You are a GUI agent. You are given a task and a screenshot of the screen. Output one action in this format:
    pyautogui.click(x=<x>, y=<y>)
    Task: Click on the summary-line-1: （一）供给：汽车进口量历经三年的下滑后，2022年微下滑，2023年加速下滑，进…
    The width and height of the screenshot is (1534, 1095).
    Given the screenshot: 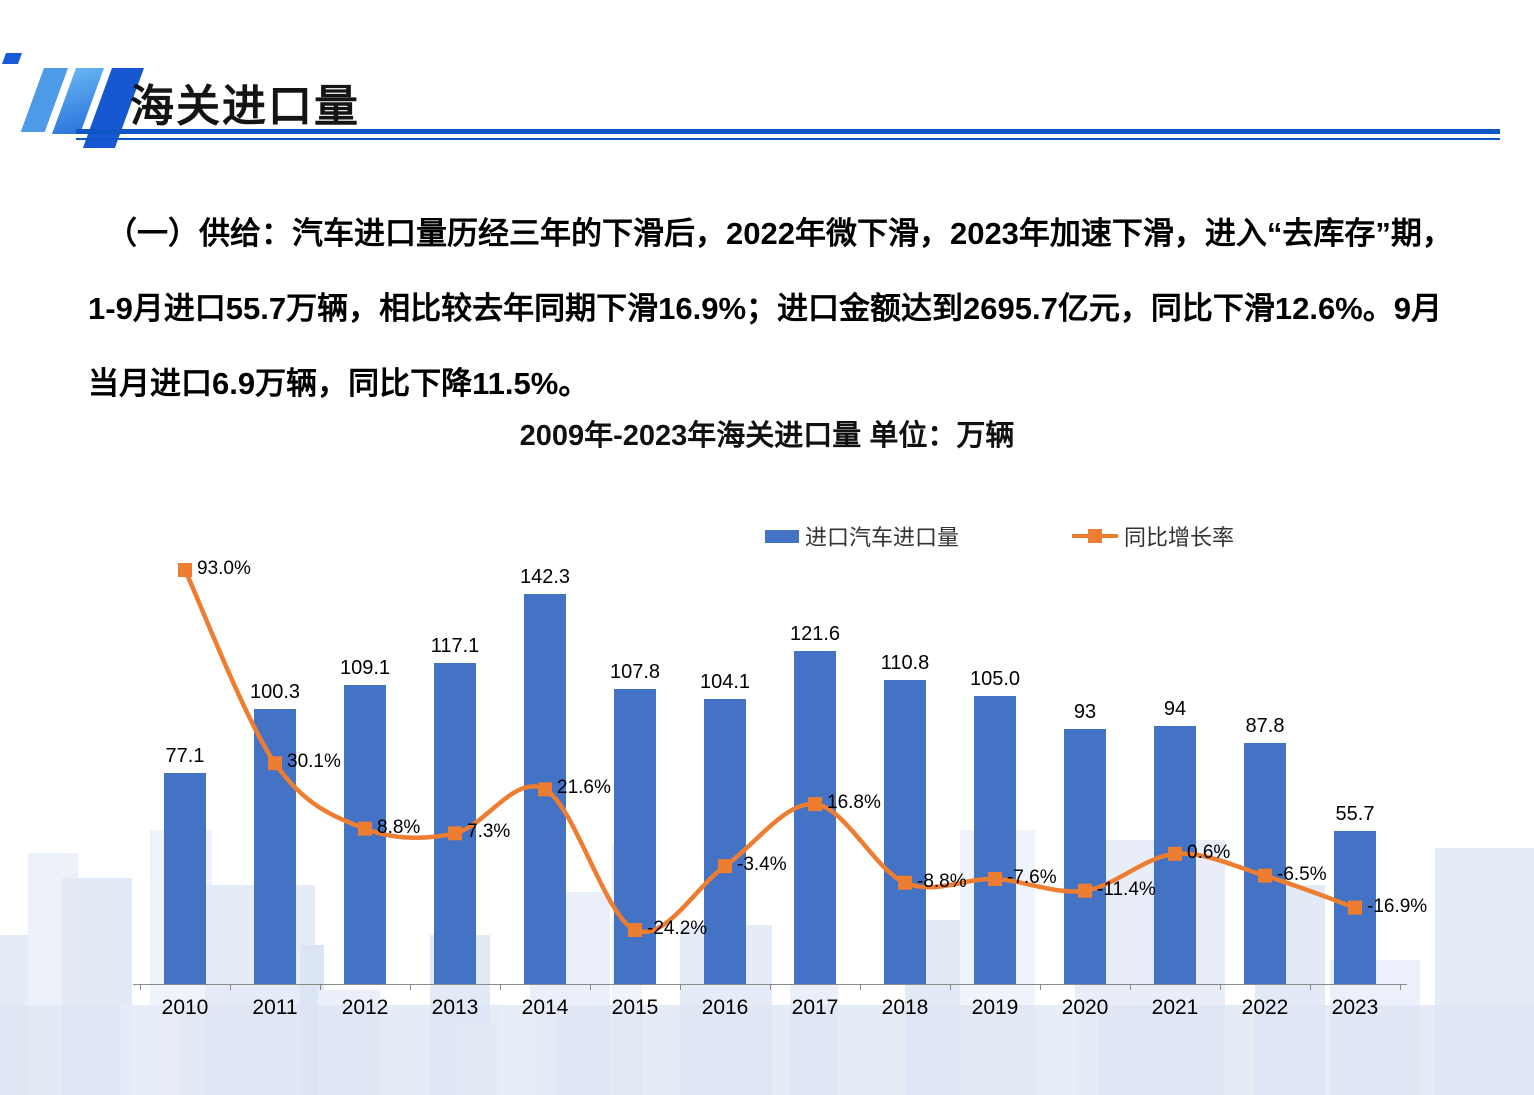 What is the action you would take?
    pyautogui.click(x=779, y=233)
    